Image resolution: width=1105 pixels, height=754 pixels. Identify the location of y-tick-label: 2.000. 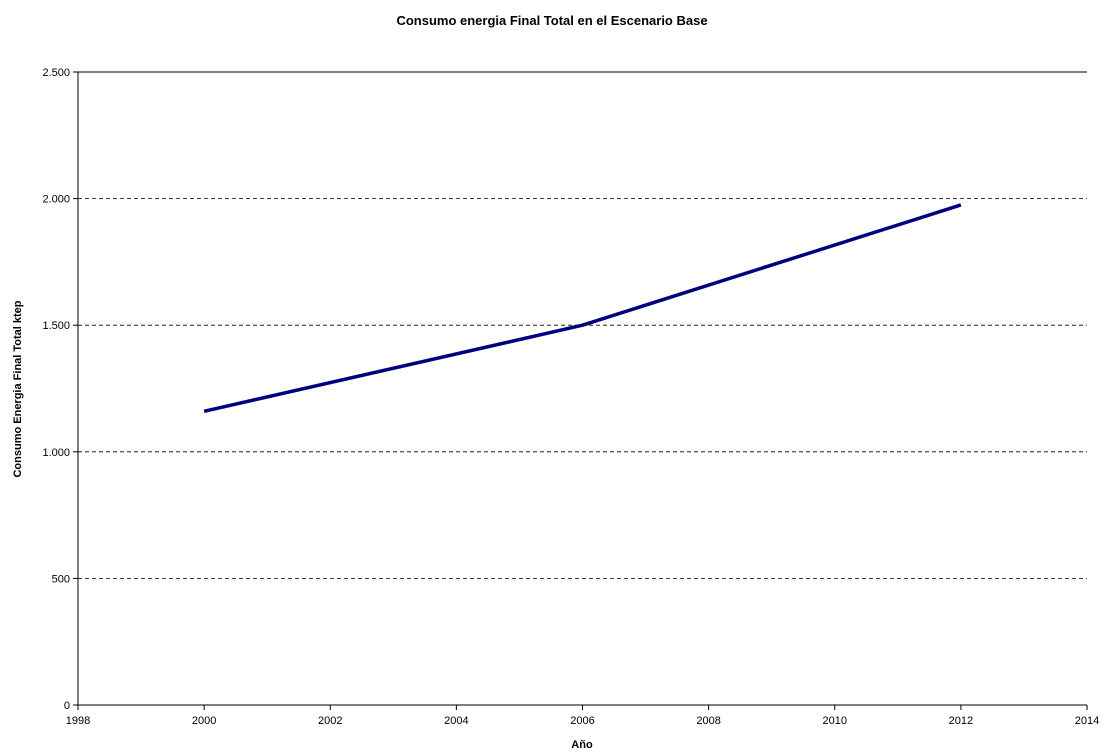
(56, 200).